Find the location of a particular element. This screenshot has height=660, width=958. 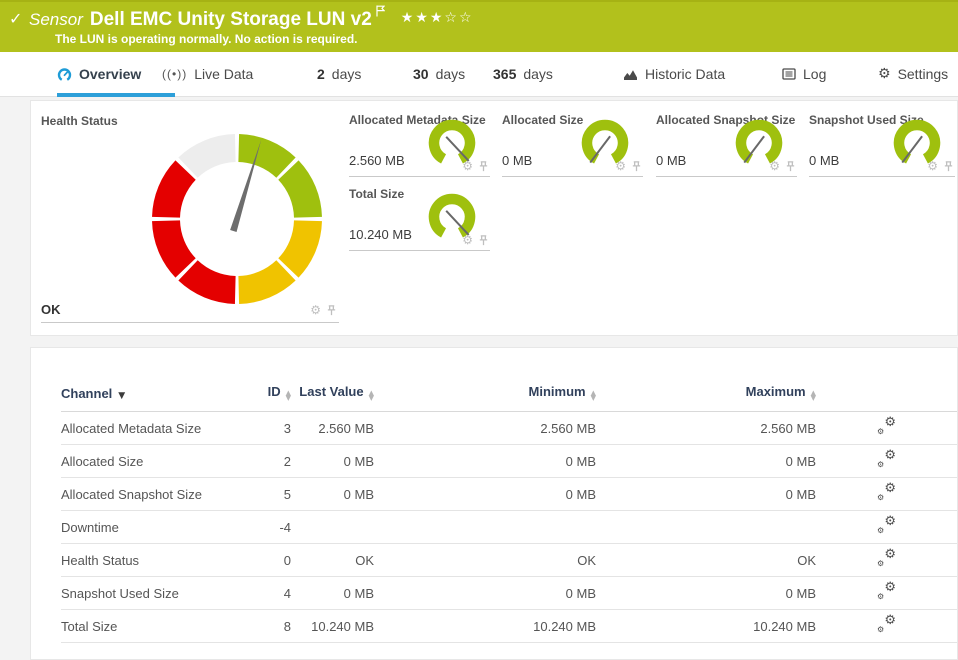

health-status-value: OK is located at coordinates (51, 309).